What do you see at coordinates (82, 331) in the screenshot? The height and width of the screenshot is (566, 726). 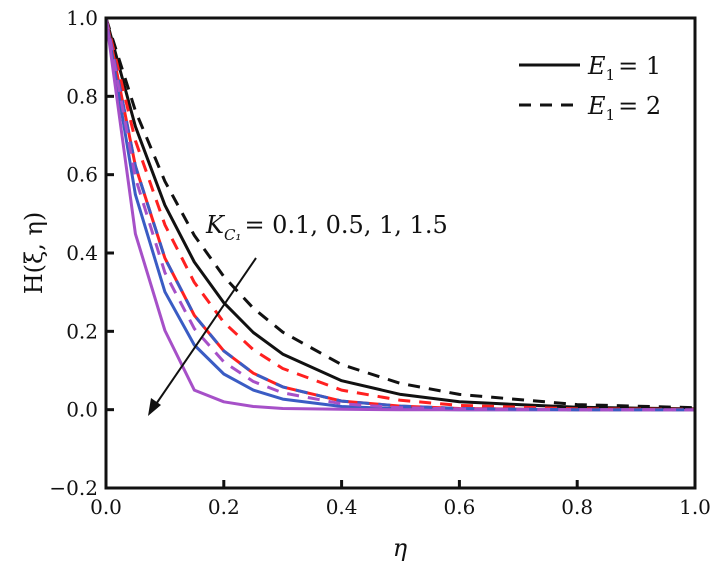 I see `y-tick-label: 0.2` at bounding box center [82, 331].